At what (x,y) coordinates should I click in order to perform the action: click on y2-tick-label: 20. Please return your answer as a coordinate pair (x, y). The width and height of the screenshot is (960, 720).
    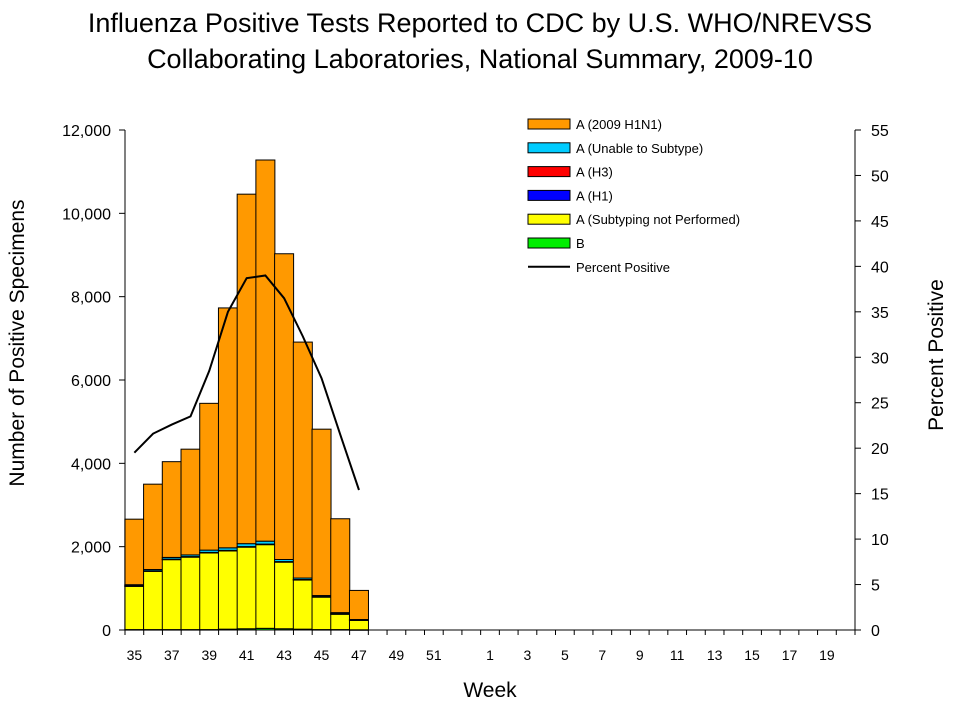
    Looking at the image, I should click on (880, 449).